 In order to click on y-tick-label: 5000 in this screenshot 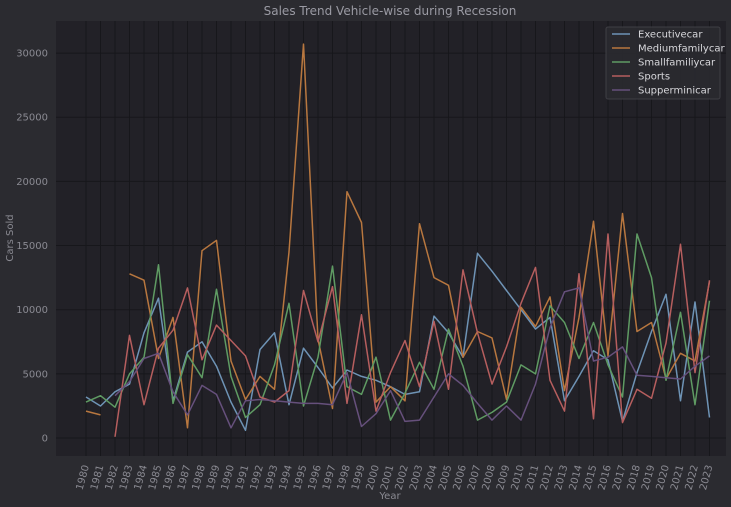, I will do `click(35, 374)`.